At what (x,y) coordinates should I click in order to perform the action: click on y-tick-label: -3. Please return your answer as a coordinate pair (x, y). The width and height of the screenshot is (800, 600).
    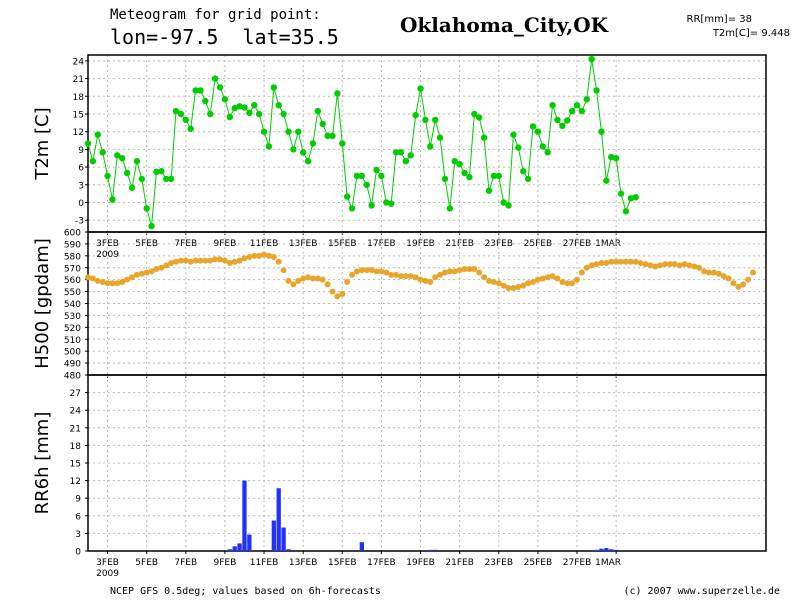
    Looking at the image, I should click on (79, 222).